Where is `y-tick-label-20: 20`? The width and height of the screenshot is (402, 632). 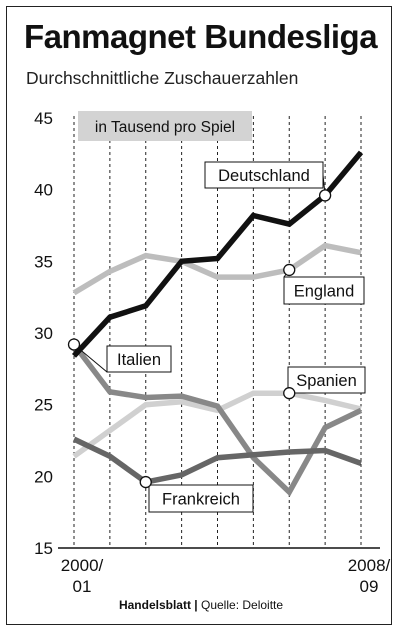 y-tick-label-20: 20 is located at coordinates (43, 476).